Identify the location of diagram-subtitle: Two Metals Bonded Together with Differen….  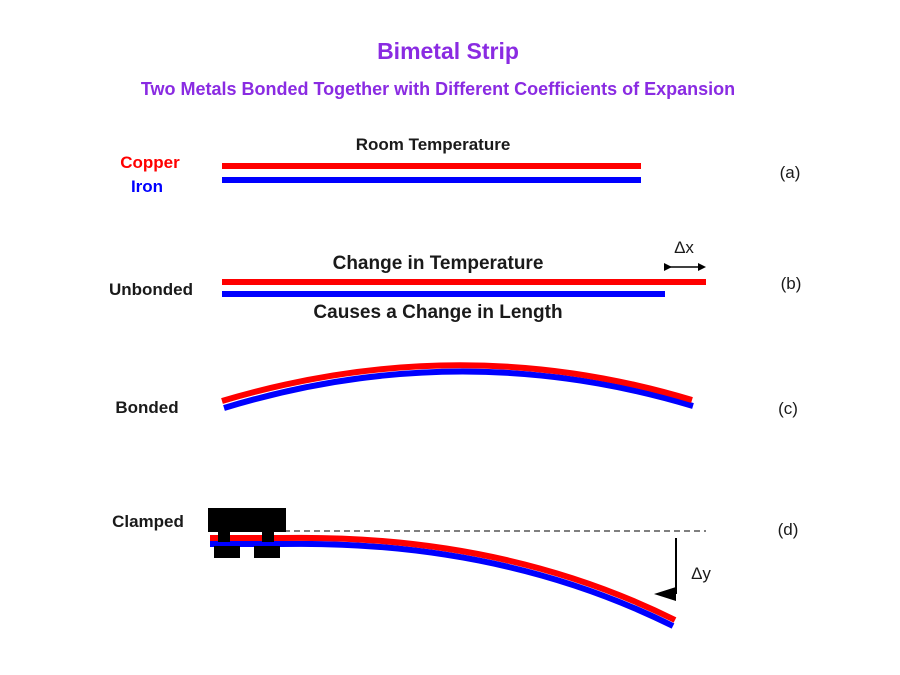
(438, 89).